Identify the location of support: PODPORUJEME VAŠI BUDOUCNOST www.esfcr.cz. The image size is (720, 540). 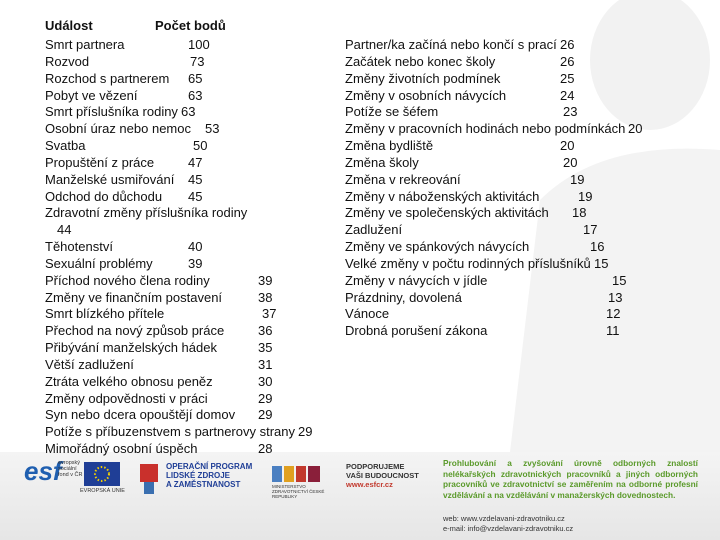
(382, 475).